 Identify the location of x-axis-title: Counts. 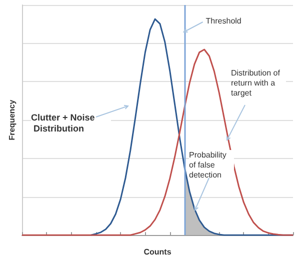
(158, 252).